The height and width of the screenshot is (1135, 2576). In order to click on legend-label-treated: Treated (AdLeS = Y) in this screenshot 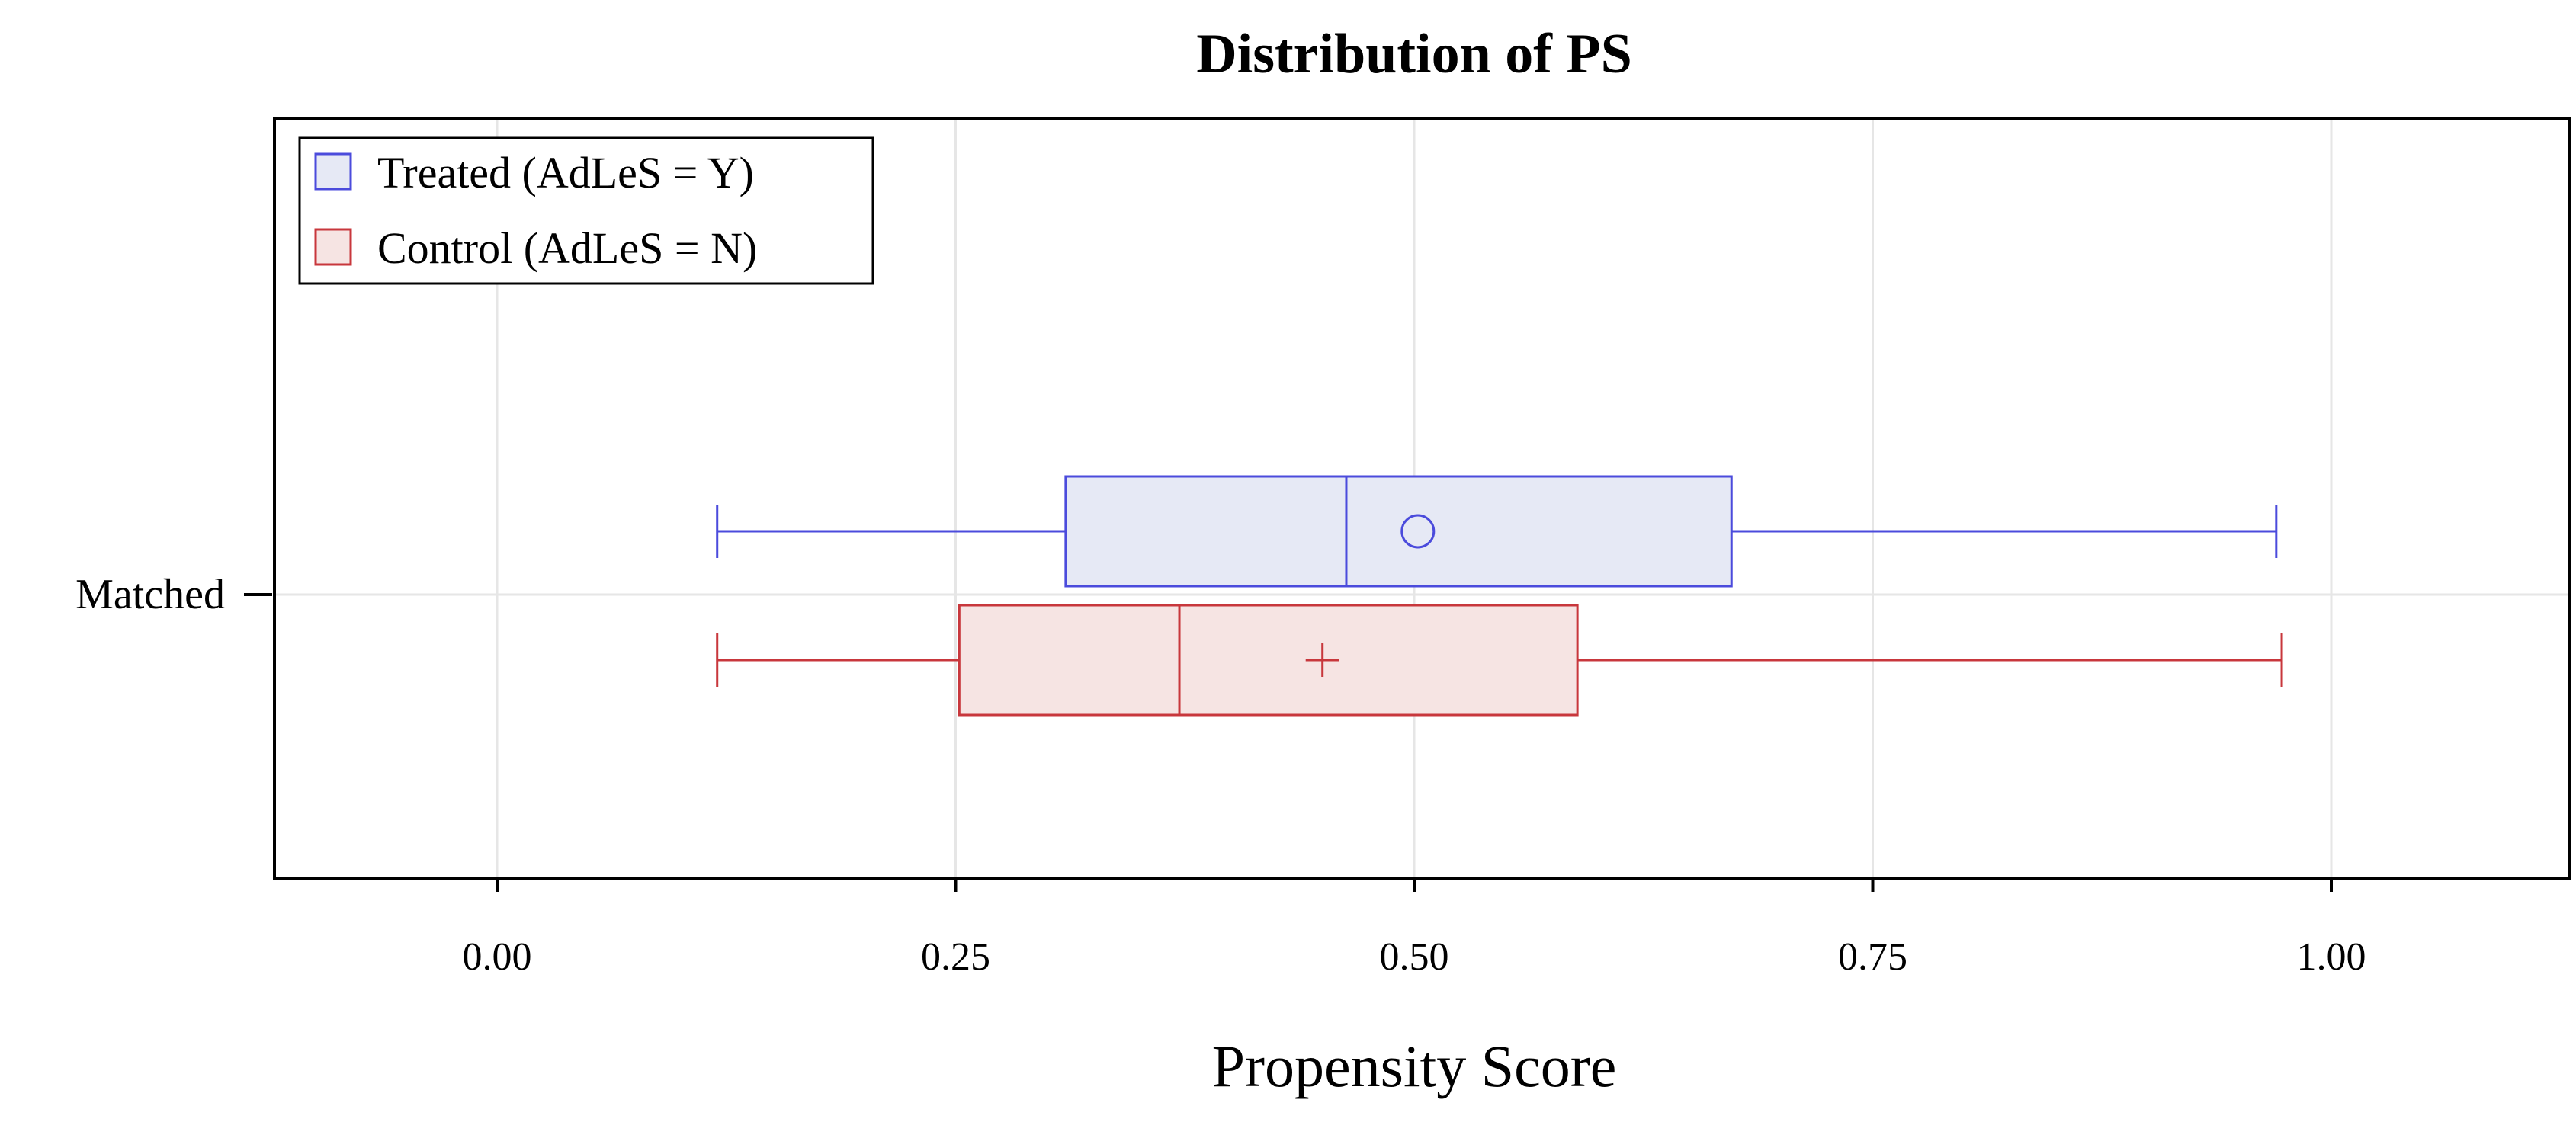, I will do `click(565, 172)`.